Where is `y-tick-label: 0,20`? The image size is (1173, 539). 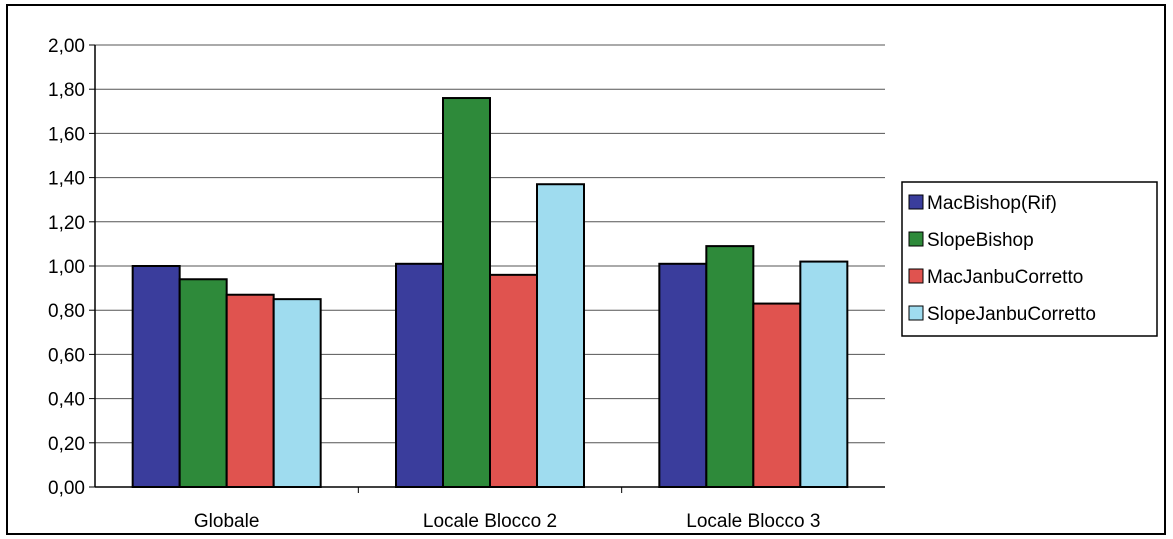
y-tick-label: 0,20 is located at coordinates (66, 444).